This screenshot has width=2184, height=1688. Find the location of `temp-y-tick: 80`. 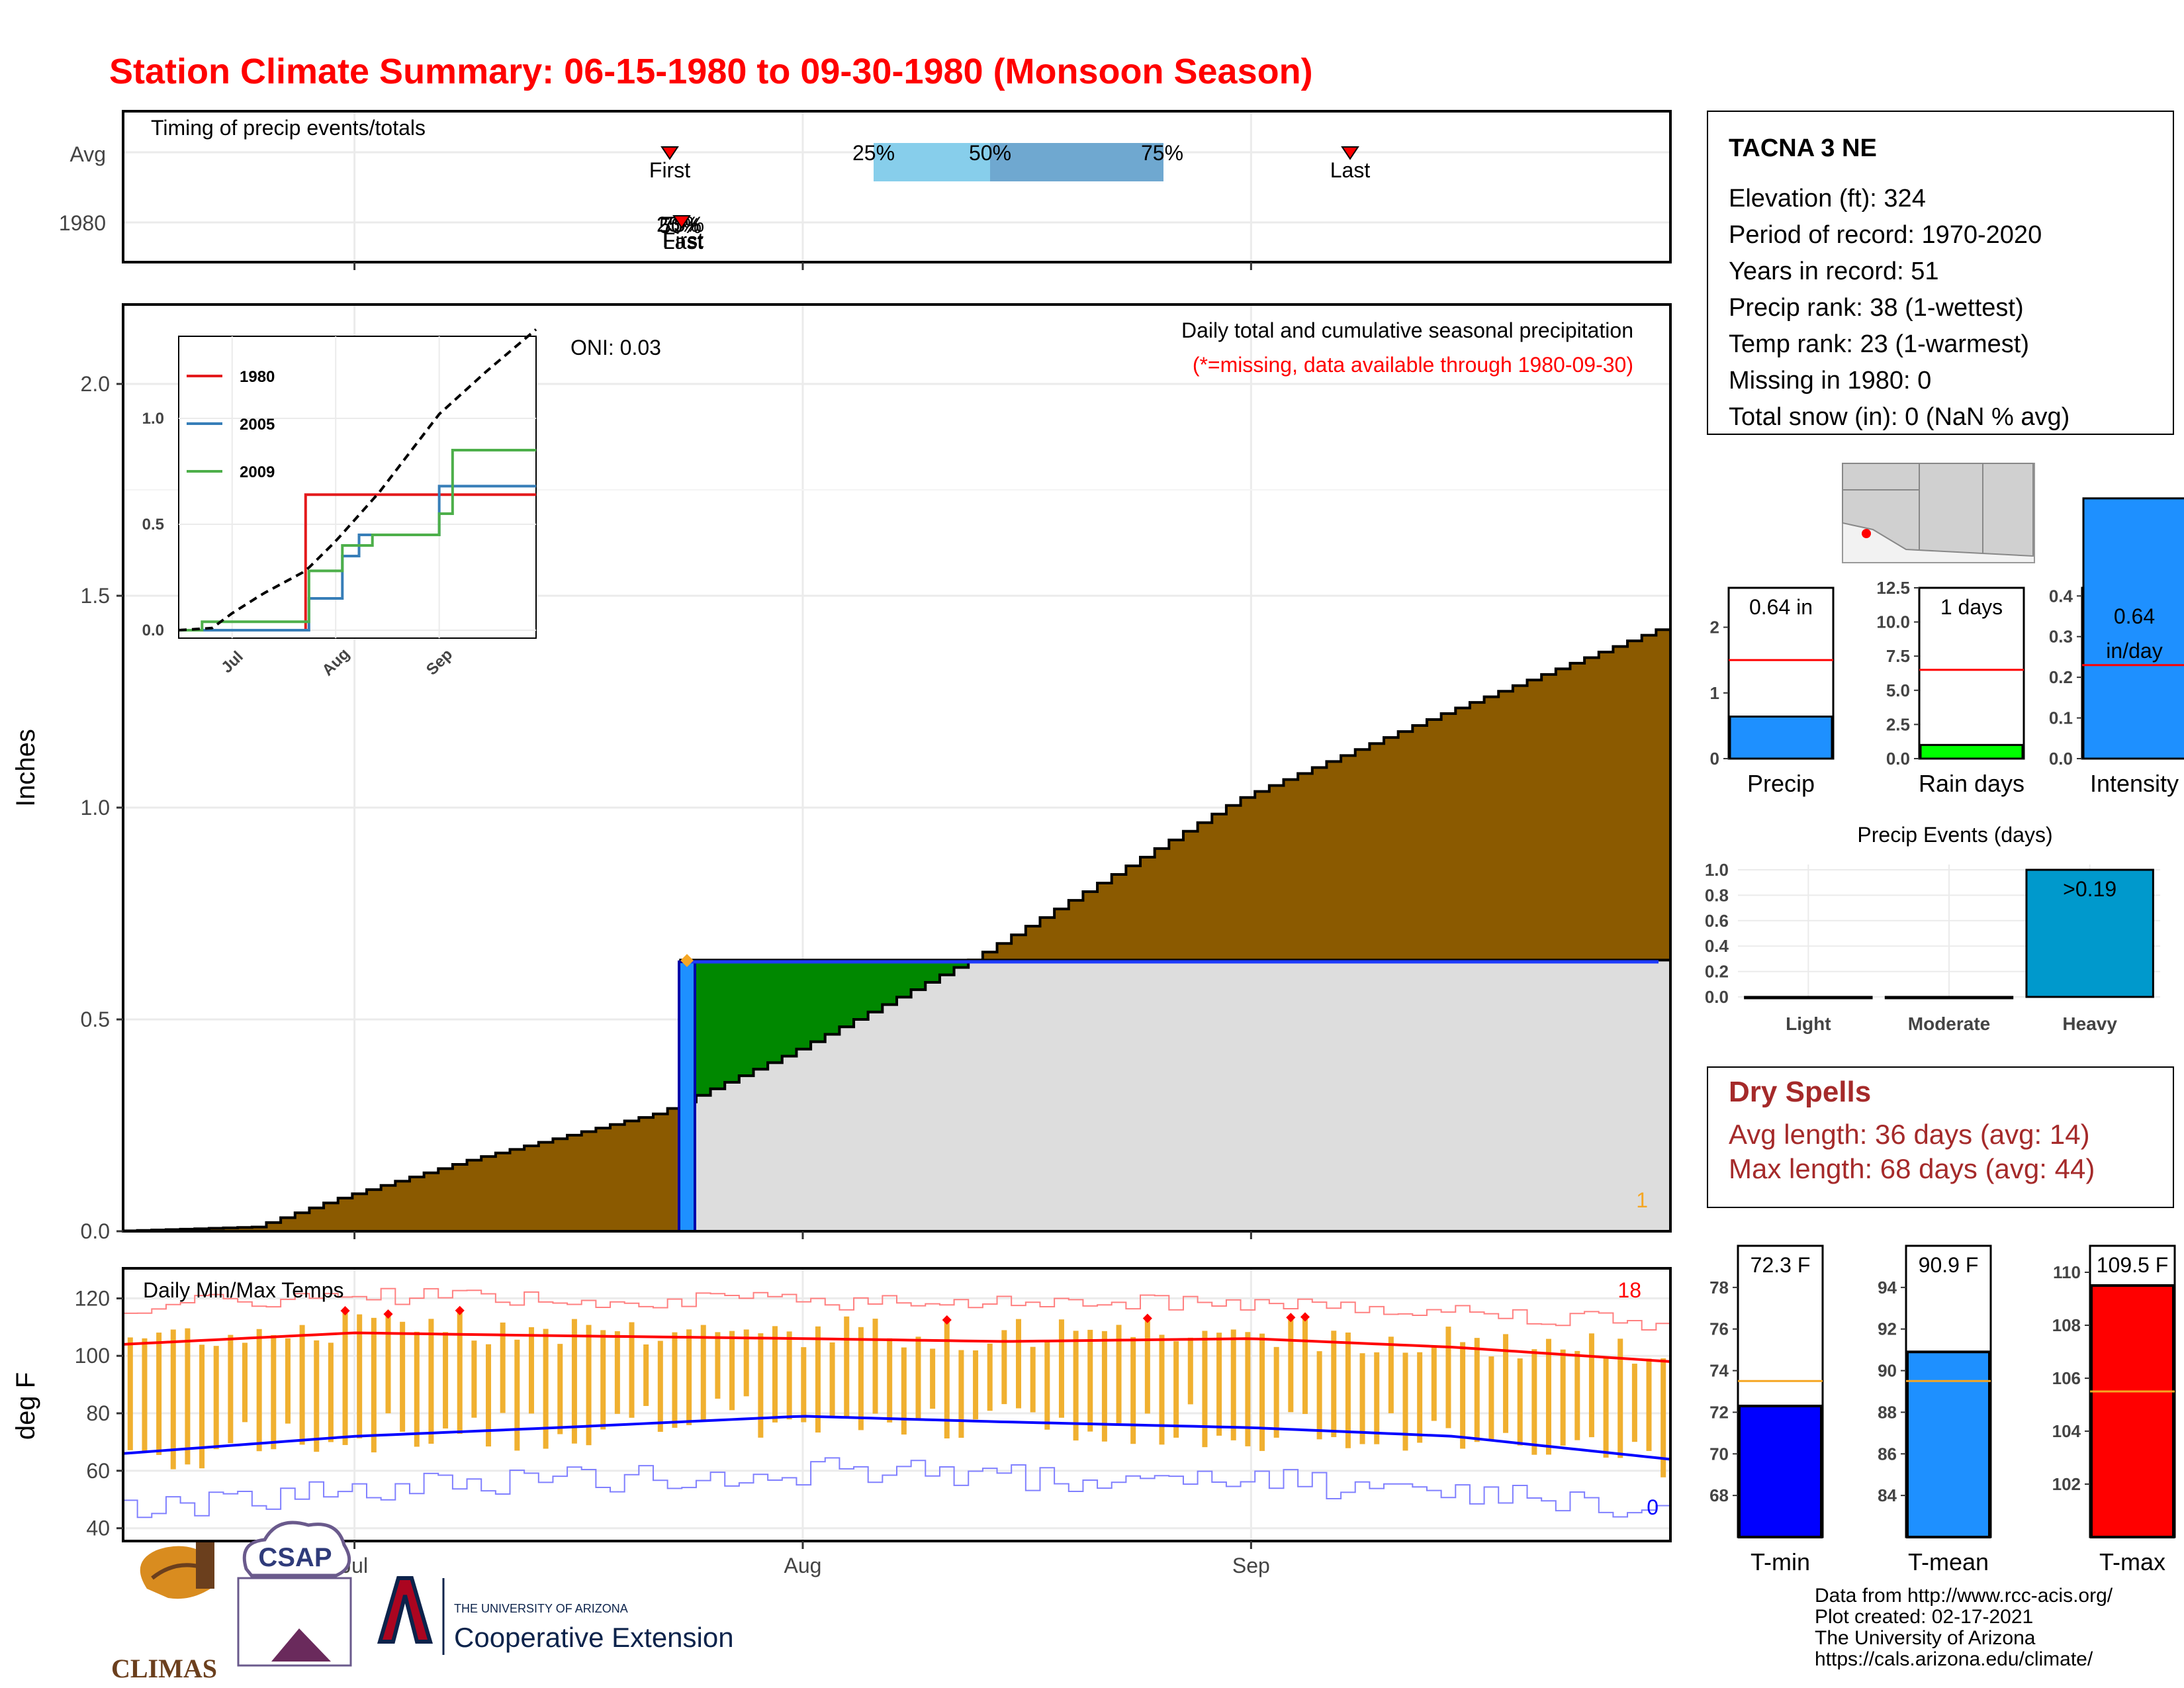

temp-y-tick: 80 is located at coordinates (98, 1413).